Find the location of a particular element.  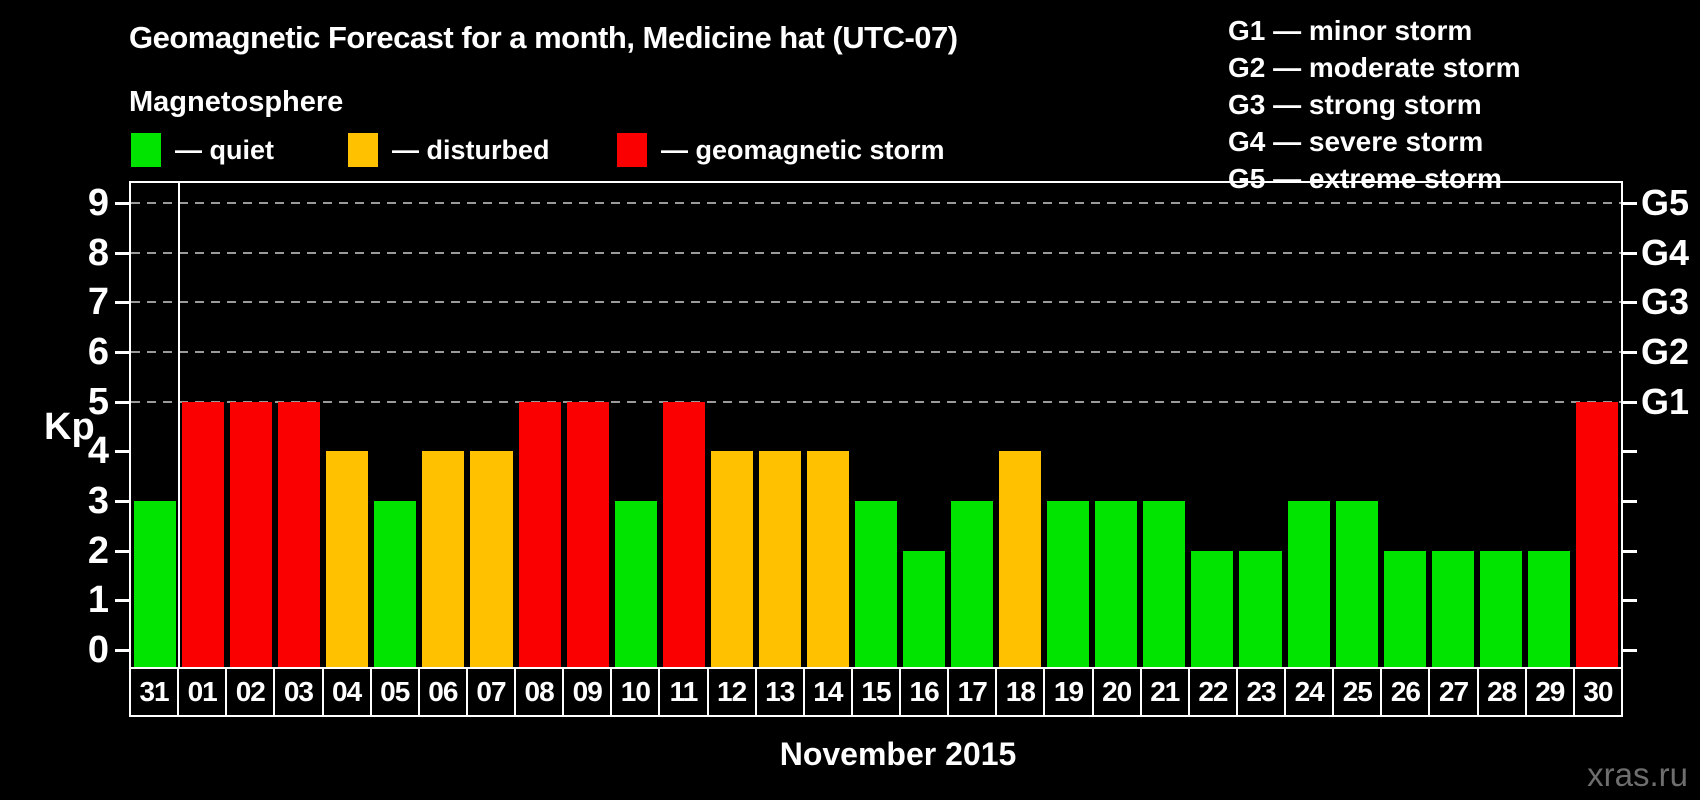

day-label-cell: 14 is located at coordinates (827, 692).